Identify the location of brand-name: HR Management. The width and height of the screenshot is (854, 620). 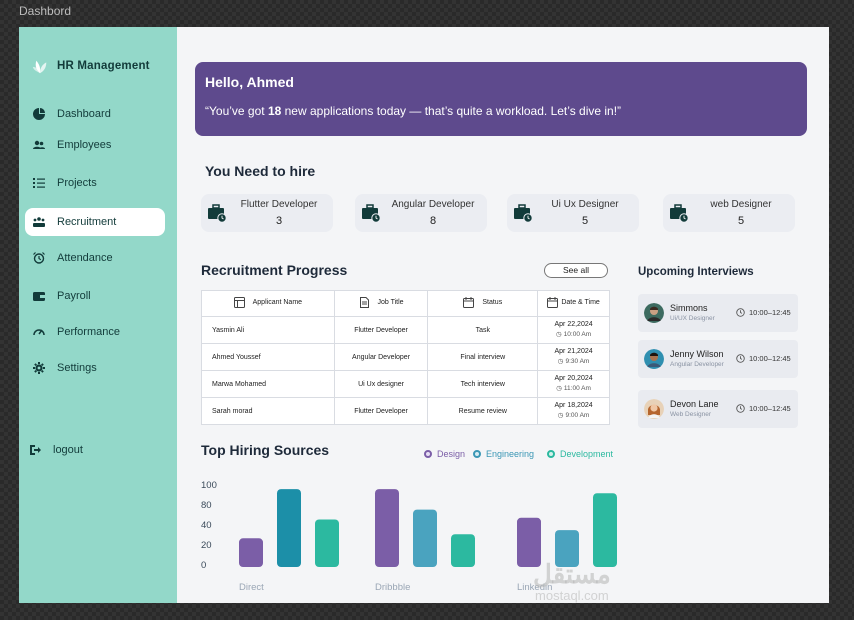
(103, 66).